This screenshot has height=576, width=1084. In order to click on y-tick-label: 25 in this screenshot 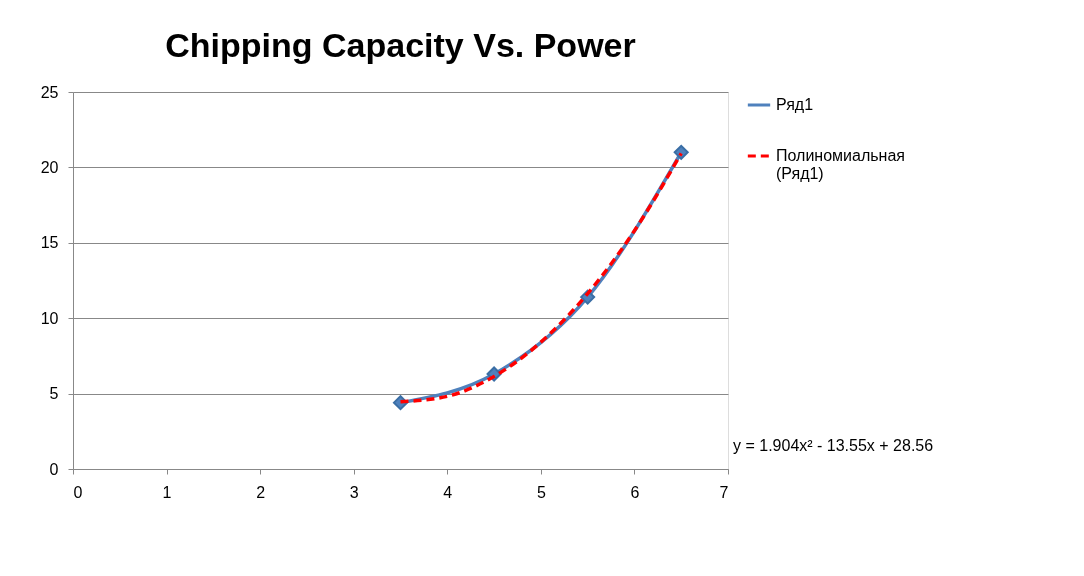, I will do `click(49, 92)`.